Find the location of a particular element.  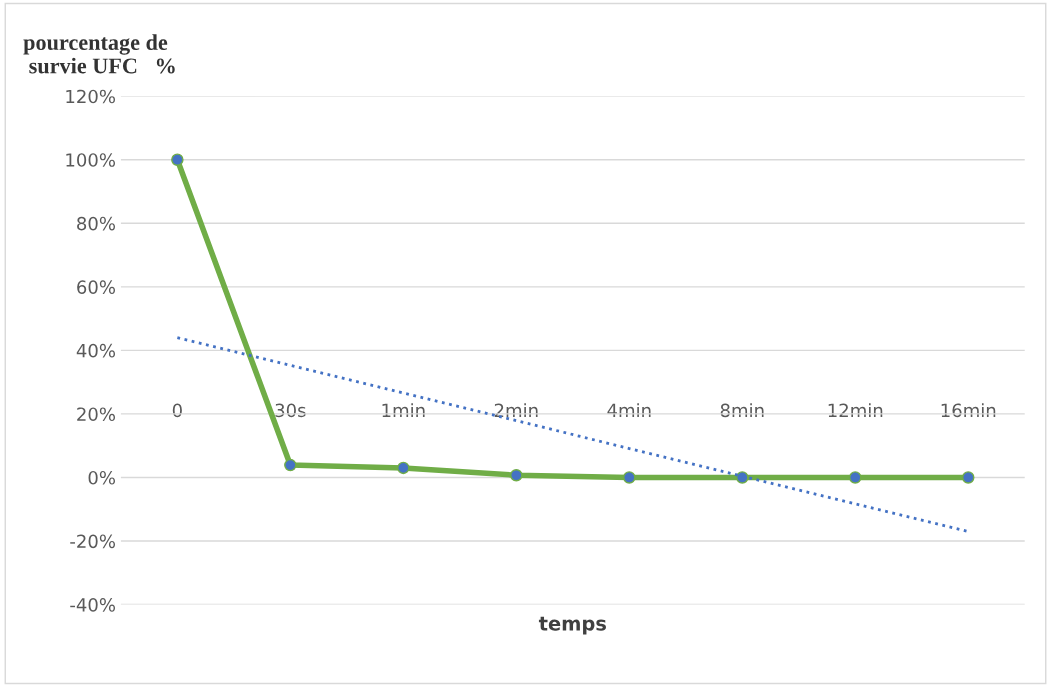

y-tick-label: -40% is located at coordinates (93, 605).